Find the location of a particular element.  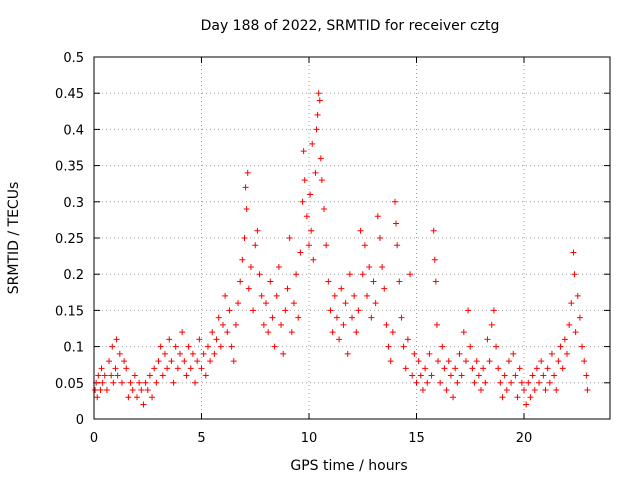

y-tick-label: 0.2 is located at coordinates (73, 275).